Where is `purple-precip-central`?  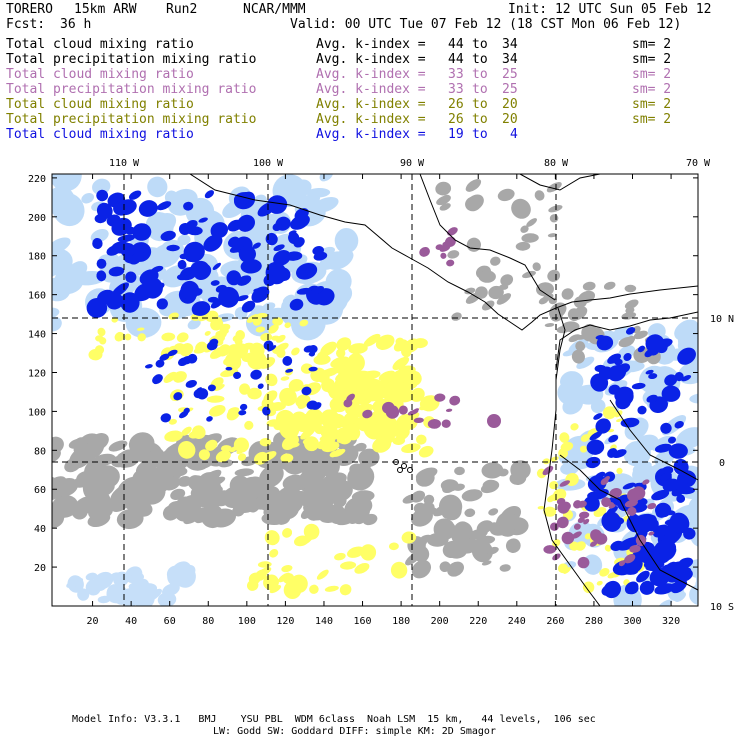
purple-precip-central is located at coordinates (402, 411).